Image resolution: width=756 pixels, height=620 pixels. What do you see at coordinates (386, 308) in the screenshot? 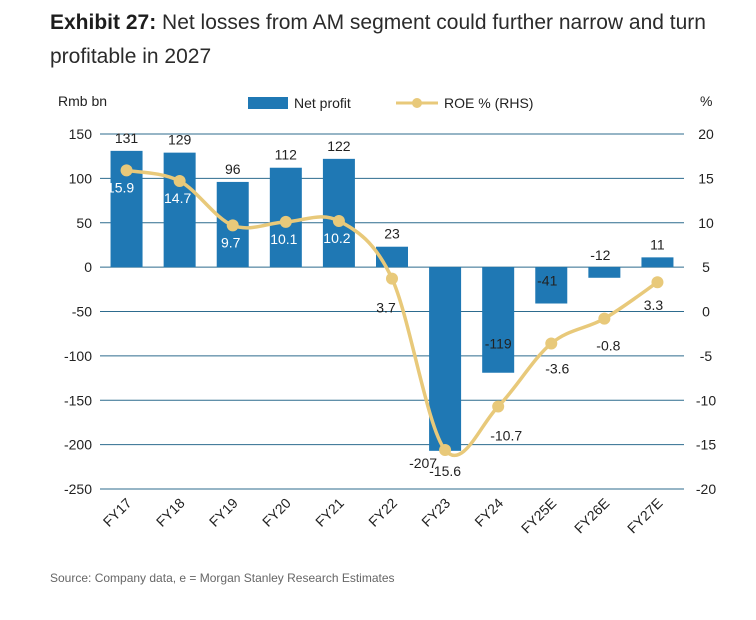
I see `roe-value-label: 3.7` at bounding box center [386, 308].